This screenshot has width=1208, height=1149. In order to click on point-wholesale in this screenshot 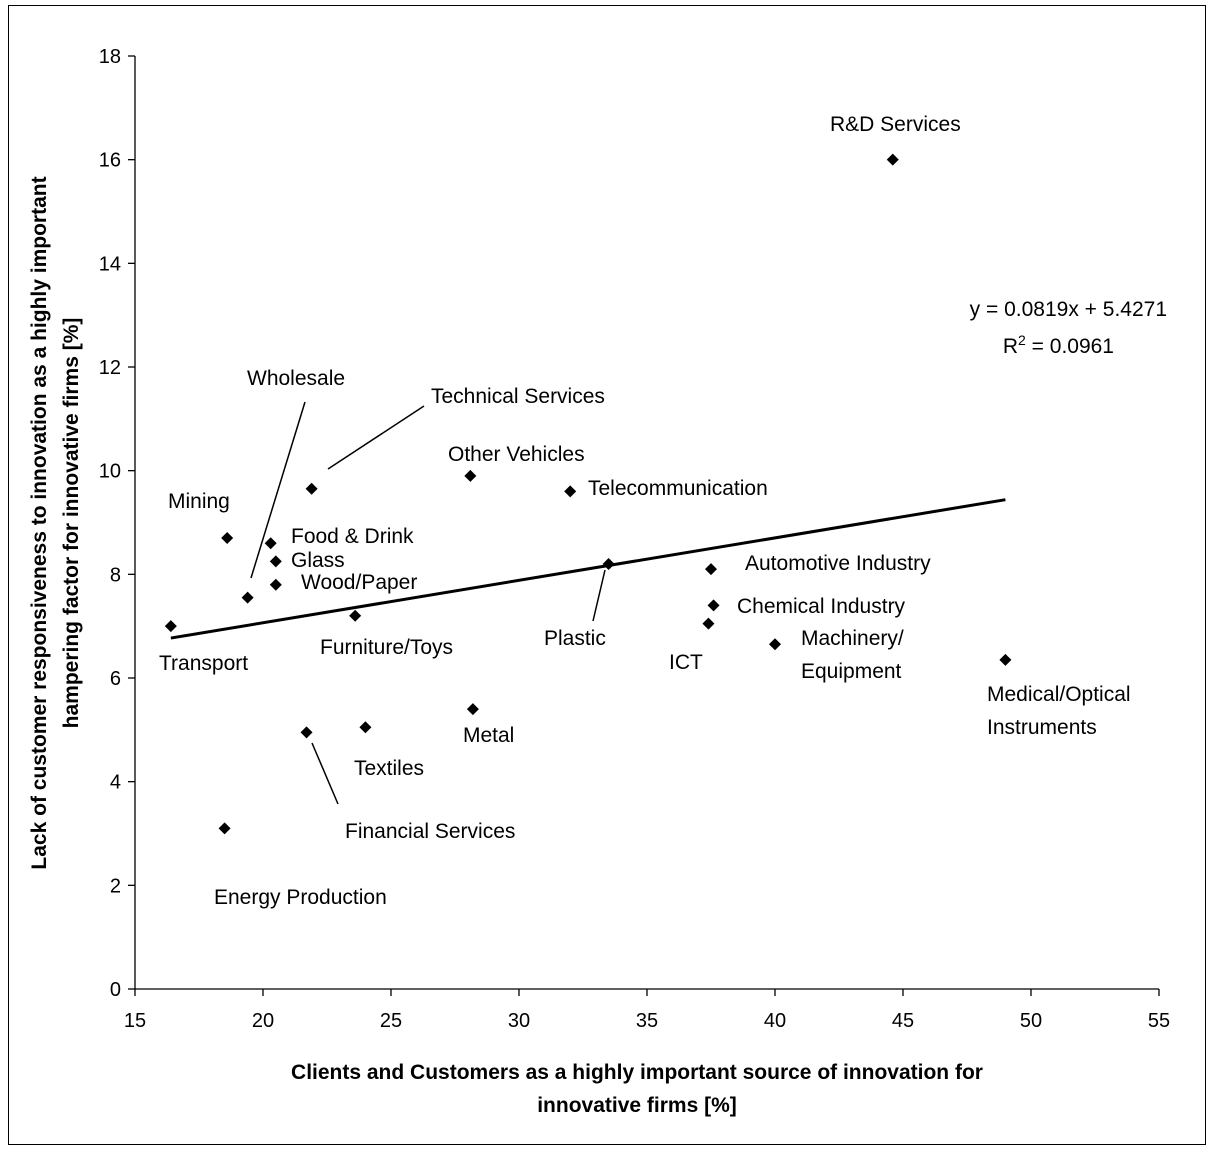, I will do `click(247, 597)`.